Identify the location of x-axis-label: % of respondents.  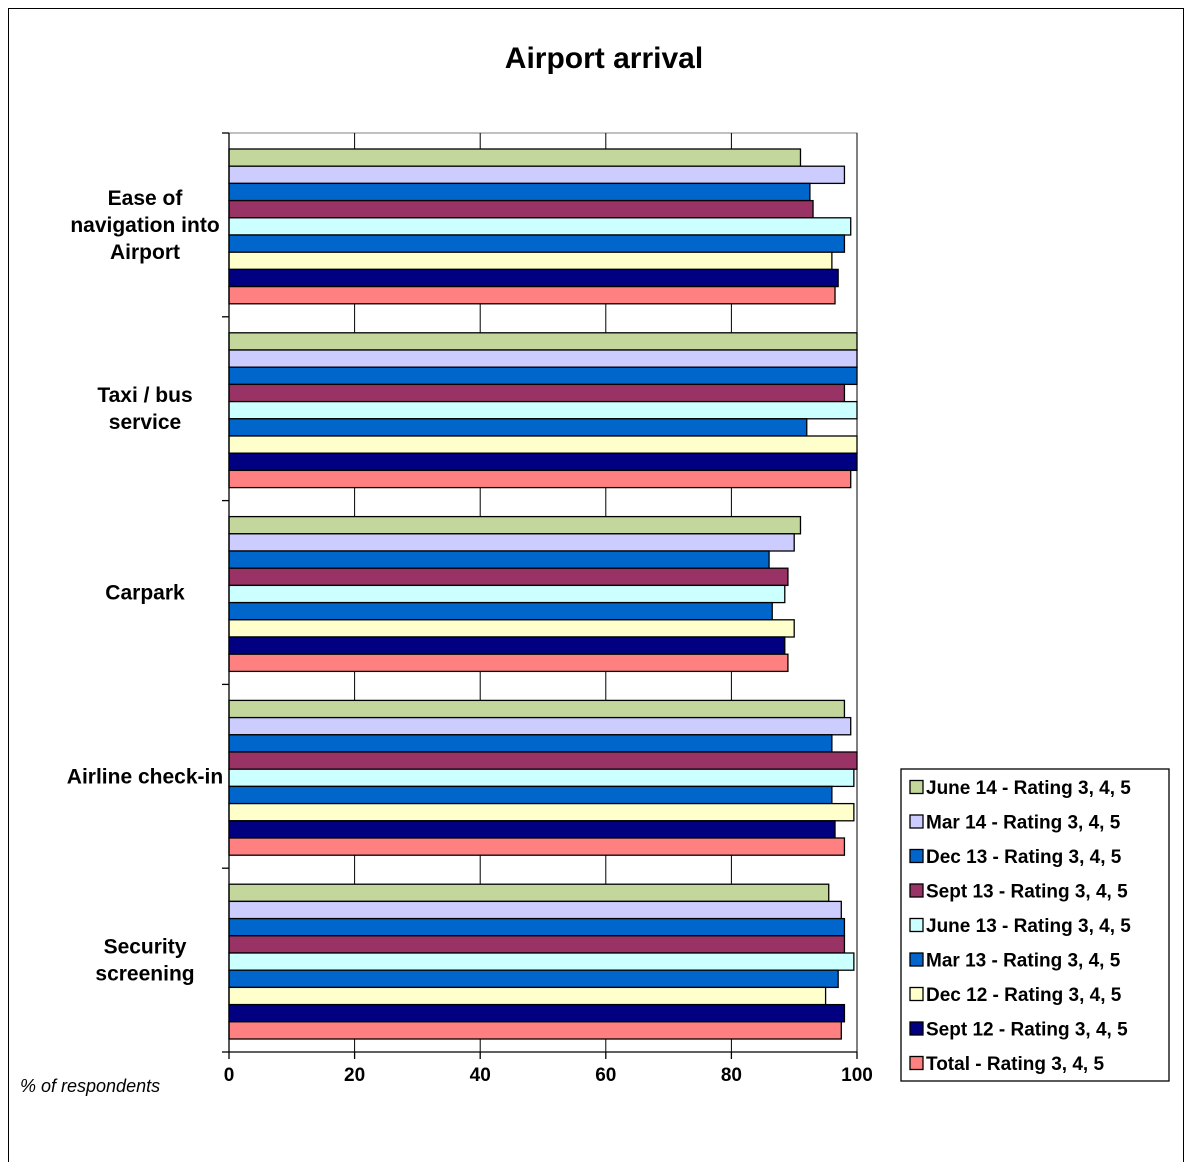
(90, 1086).